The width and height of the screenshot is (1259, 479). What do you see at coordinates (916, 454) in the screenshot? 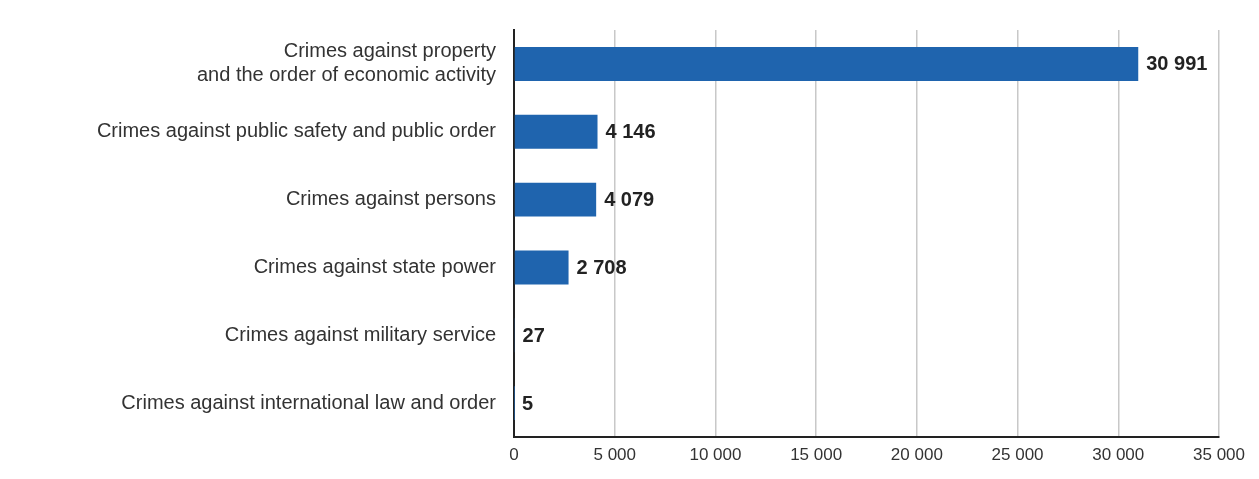
I see `x-tick-label: 20 000` at bounding box center [916, 454].